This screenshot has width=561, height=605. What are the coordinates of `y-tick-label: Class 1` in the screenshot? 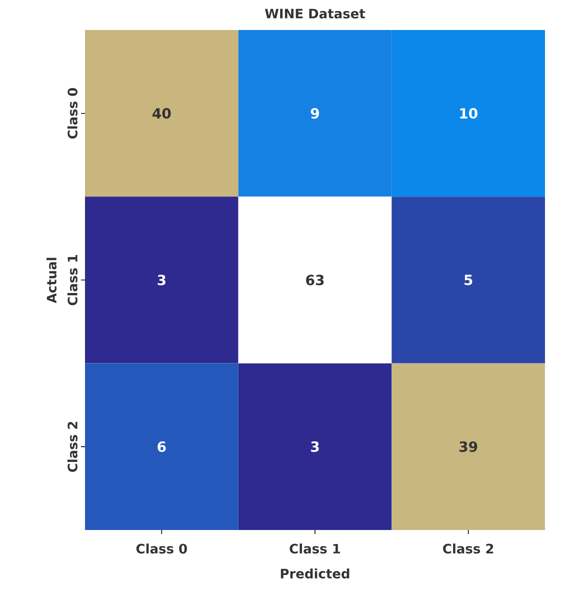 It's located at (72, 280).